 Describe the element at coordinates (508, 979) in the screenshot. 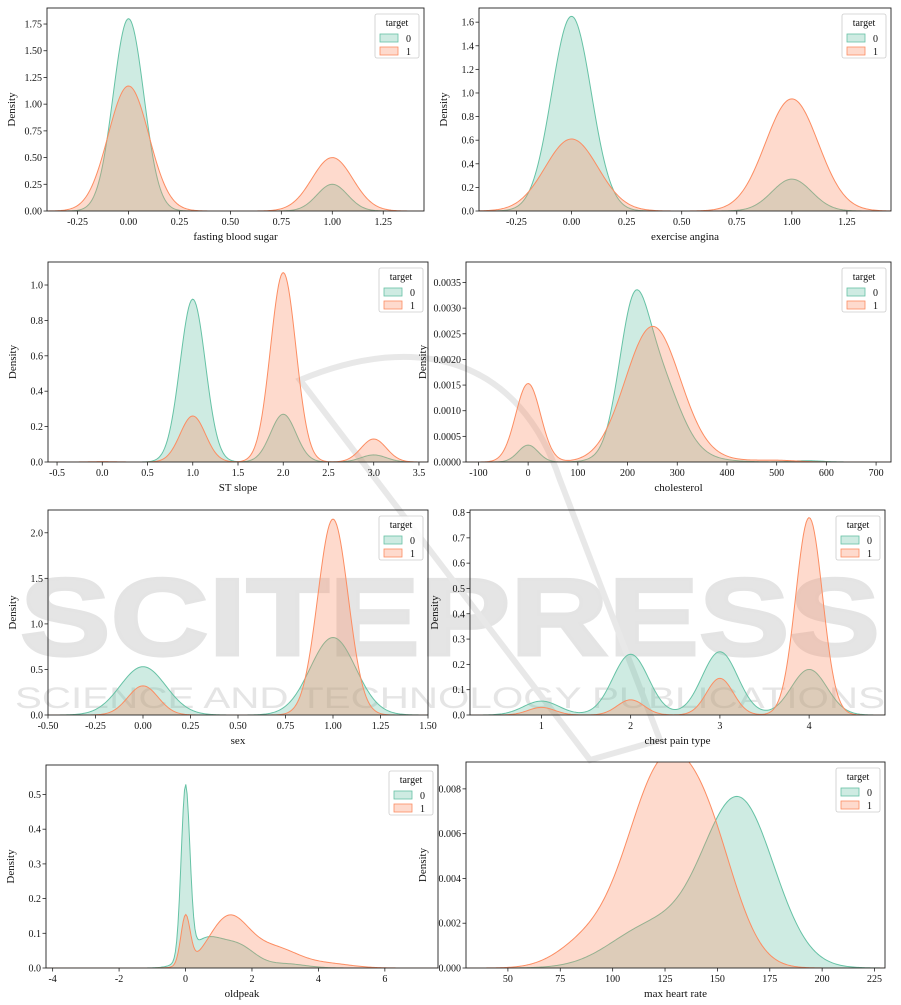

I see `x-tick-label: 50` at that location.